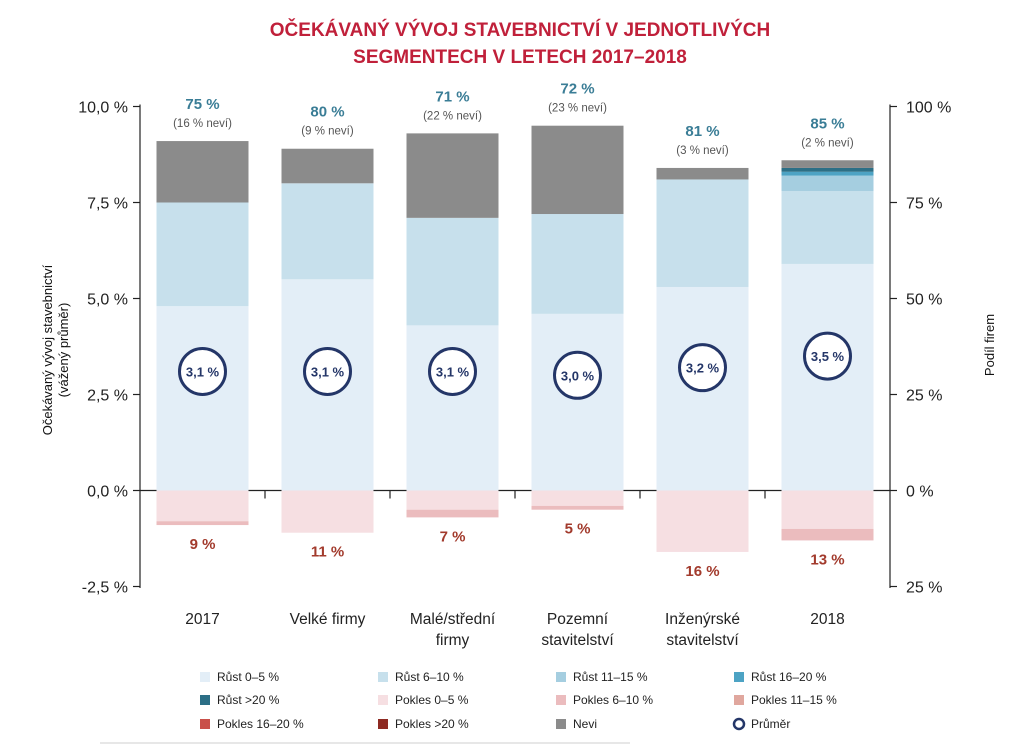  Describe the element at coordinates (827, 143) in the screenshot. I see `unknown-share-label: (2 % neví)` at that location.